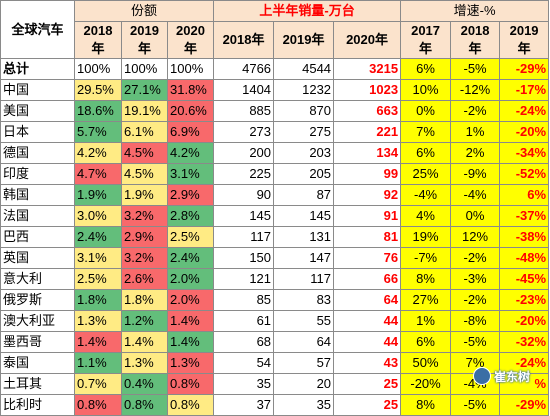 This screenshot has width=550, height=416. I want to click on sales-cell: 273, so click(244, 132).